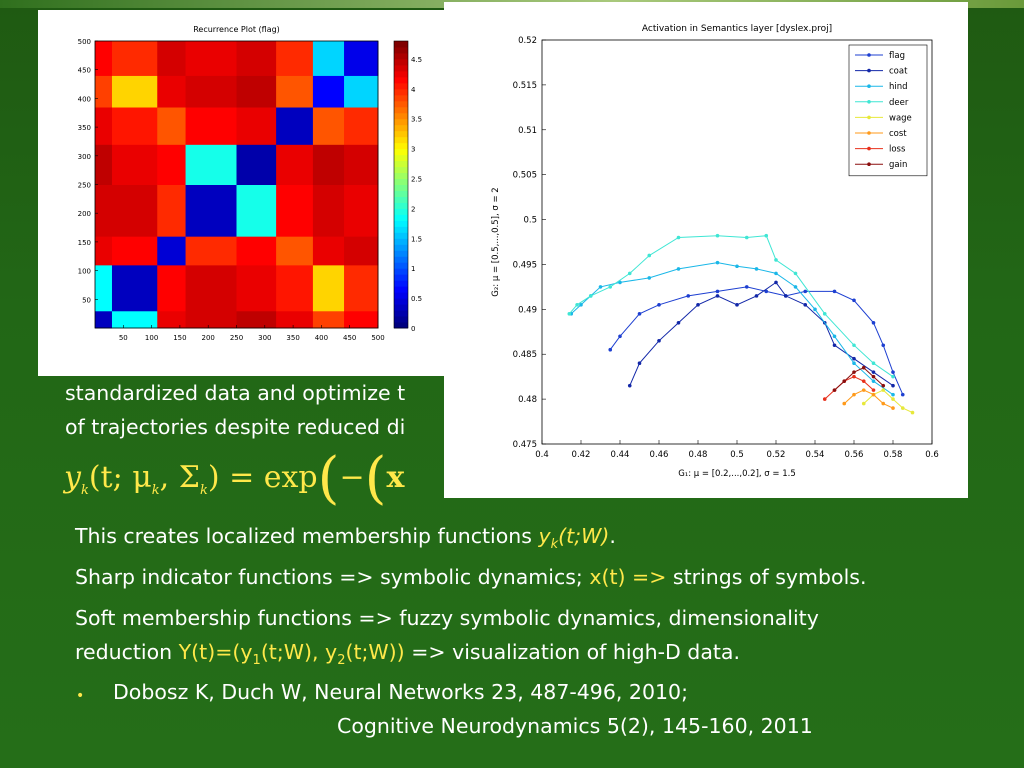  I want to click on text-localized-args: (t;W), so click(584, 536).